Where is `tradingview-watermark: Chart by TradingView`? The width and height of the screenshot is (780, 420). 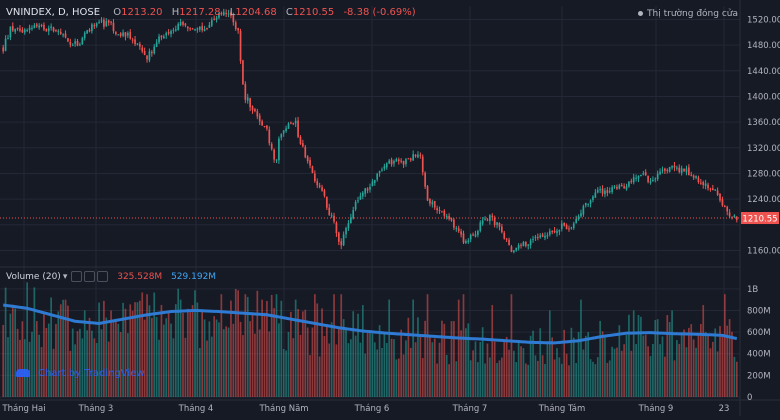
tradingview-watermark: Chart by TradingView is located at coordinates (80, 373).